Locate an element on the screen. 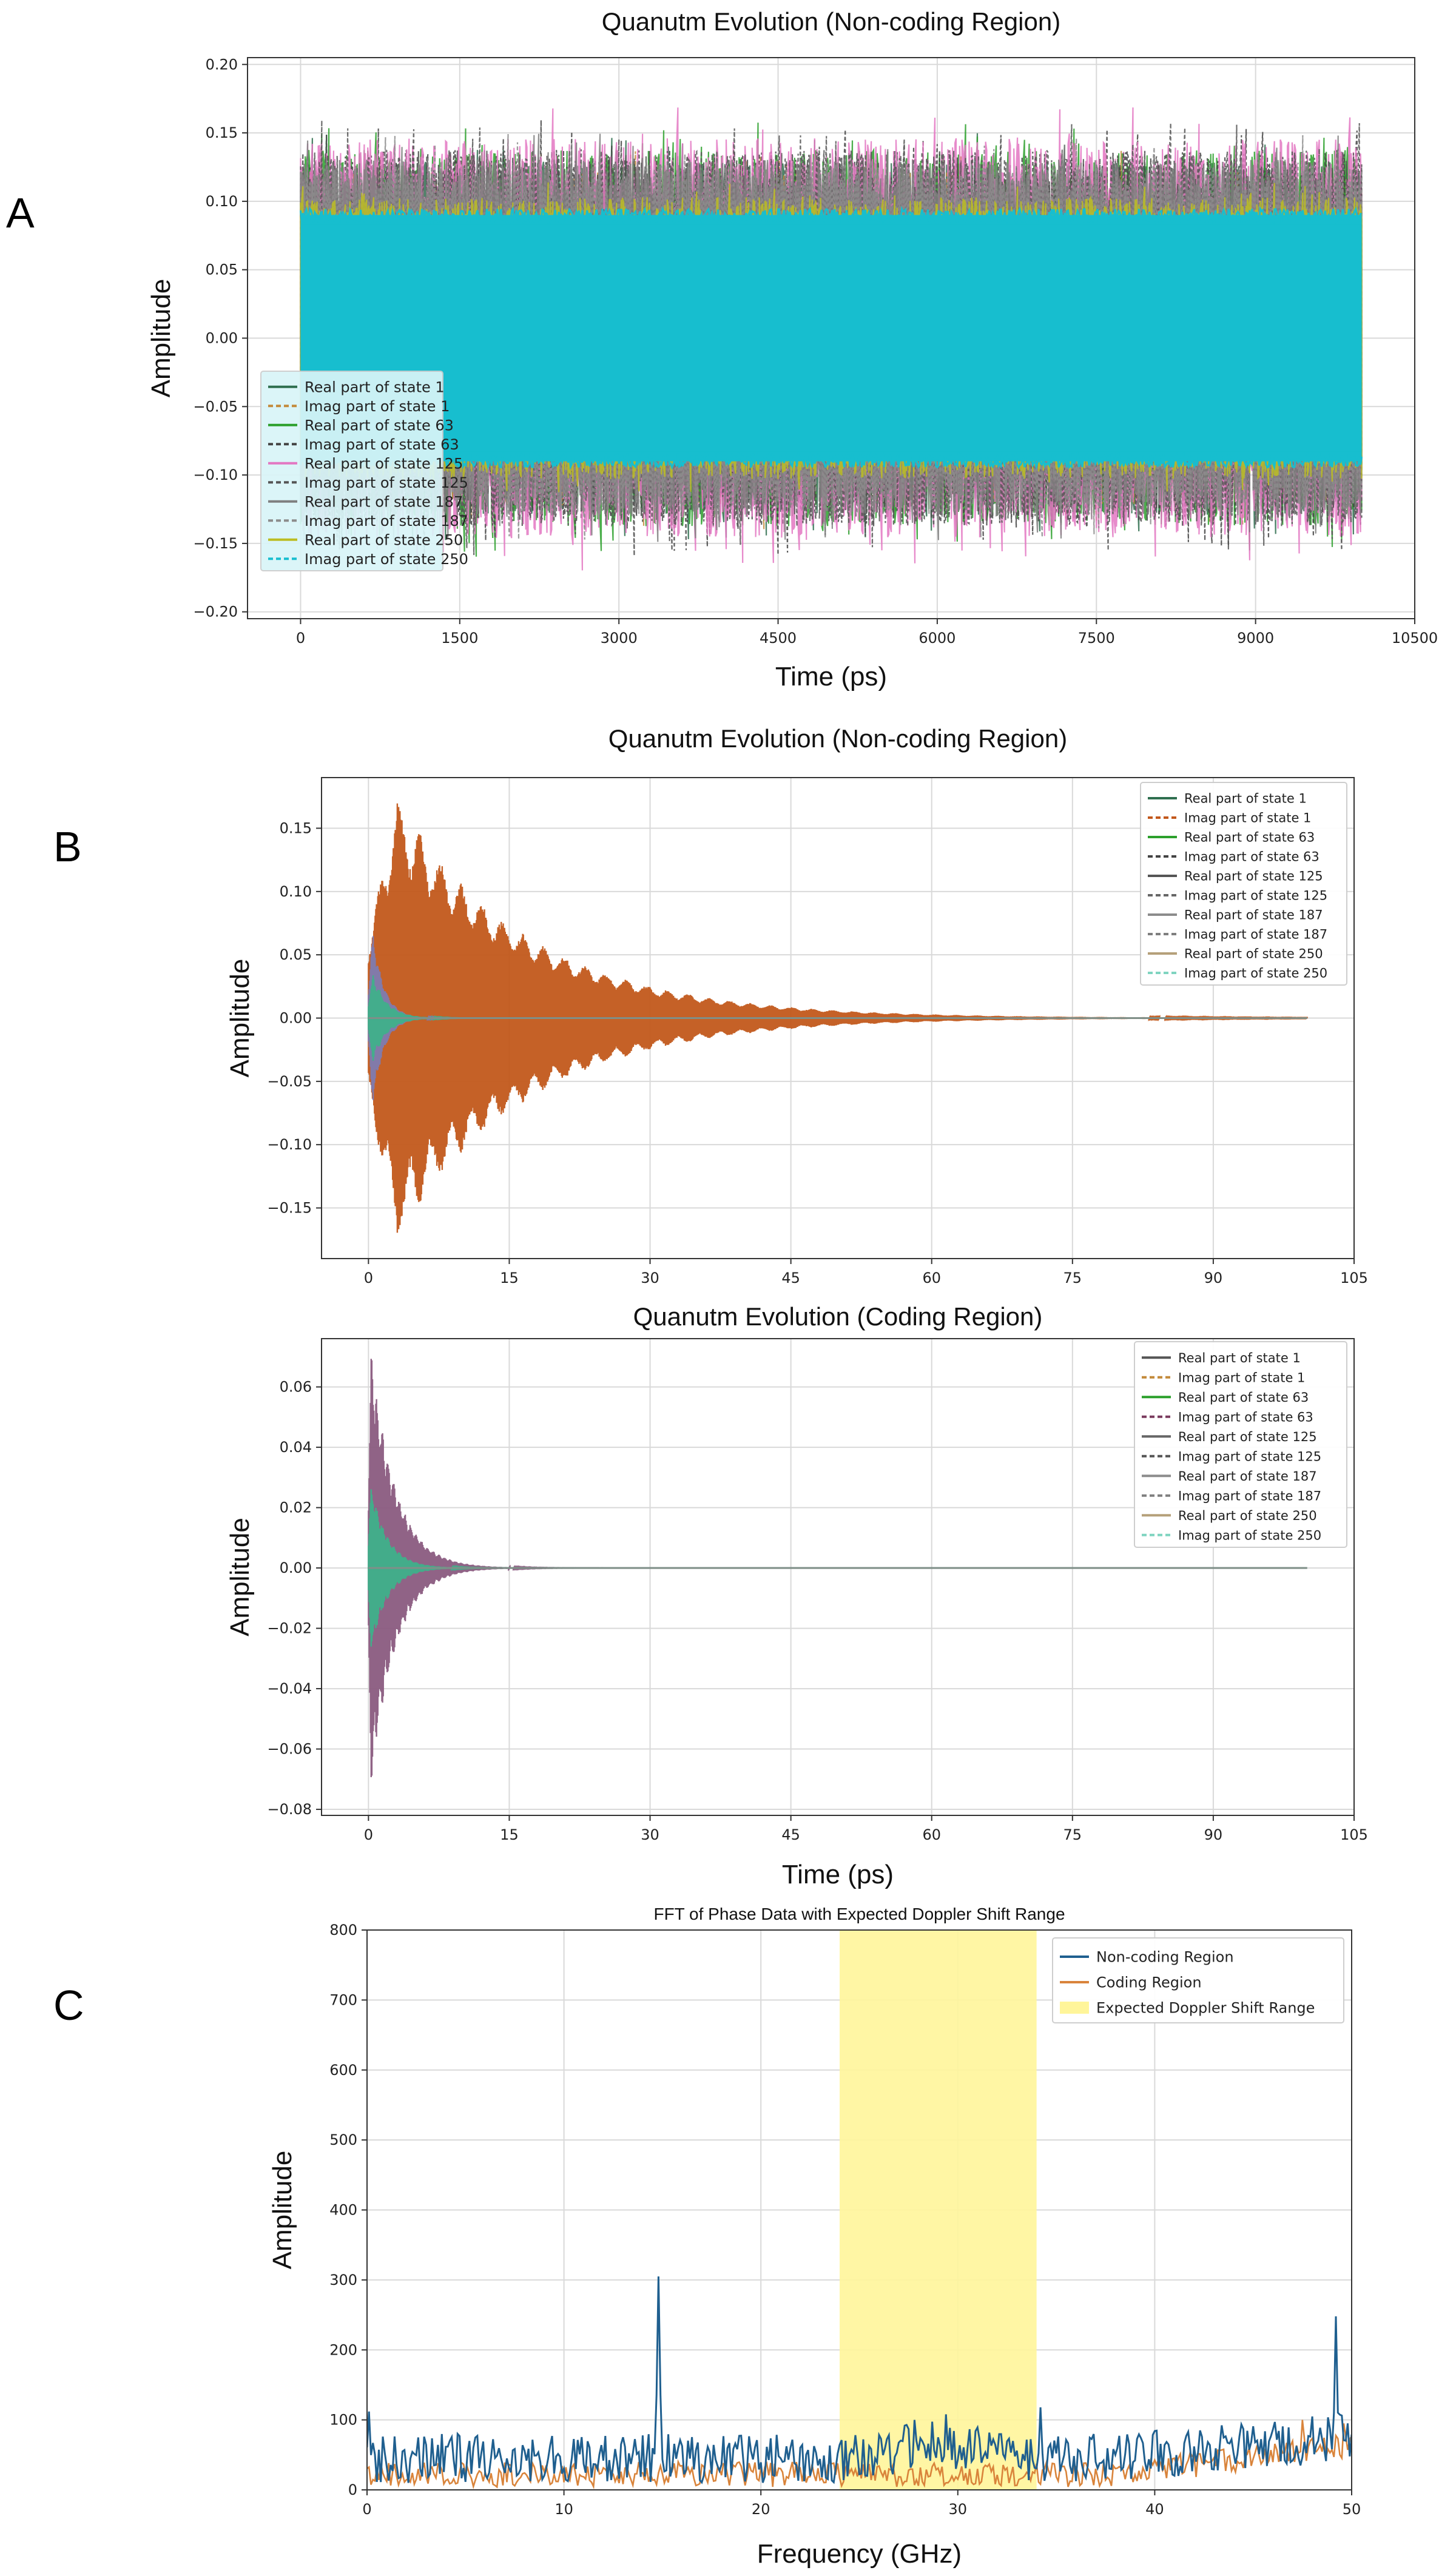  y-tick-label: 200 is located at coordinates (343, 2349).